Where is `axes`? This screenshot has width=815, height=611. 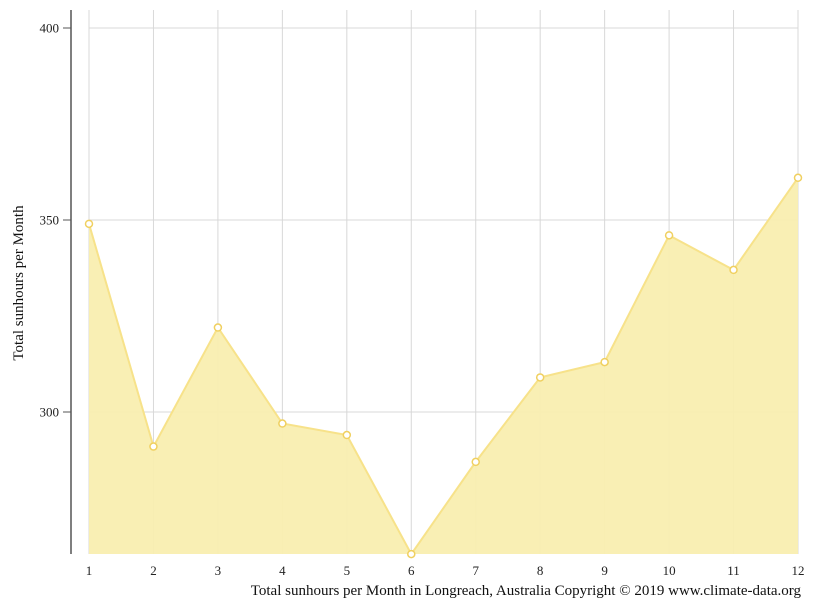 axes is located at coordinates (67, 282).